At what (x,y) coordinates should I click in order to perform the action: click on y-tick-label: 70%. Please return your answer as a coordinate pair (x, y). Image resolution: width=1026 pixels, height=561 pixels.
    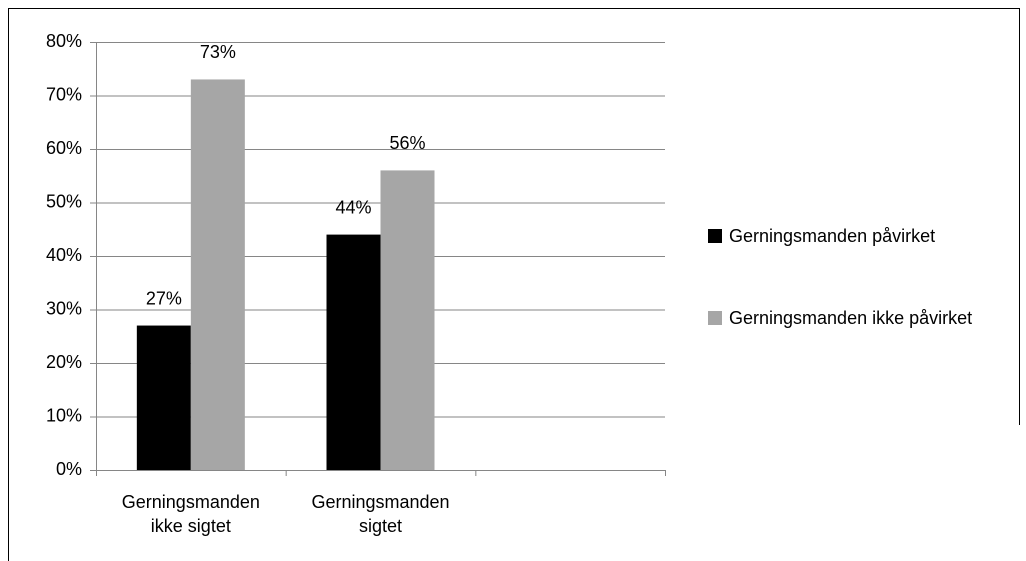
    Looking at the image, I should click on (64, 94).